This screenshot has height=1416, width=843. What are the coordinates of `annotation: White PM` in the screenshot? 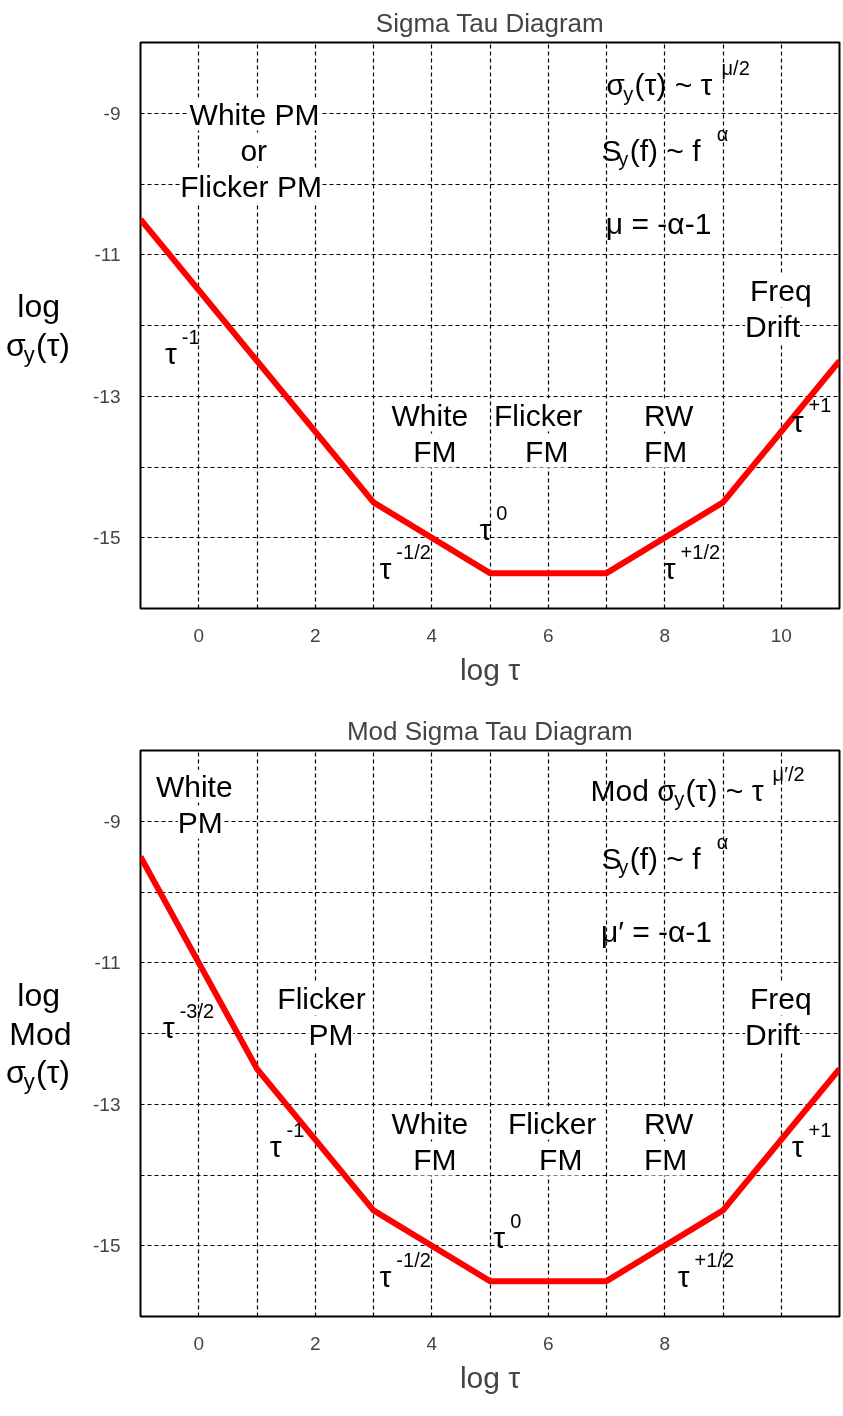 It's located at (194, 804).